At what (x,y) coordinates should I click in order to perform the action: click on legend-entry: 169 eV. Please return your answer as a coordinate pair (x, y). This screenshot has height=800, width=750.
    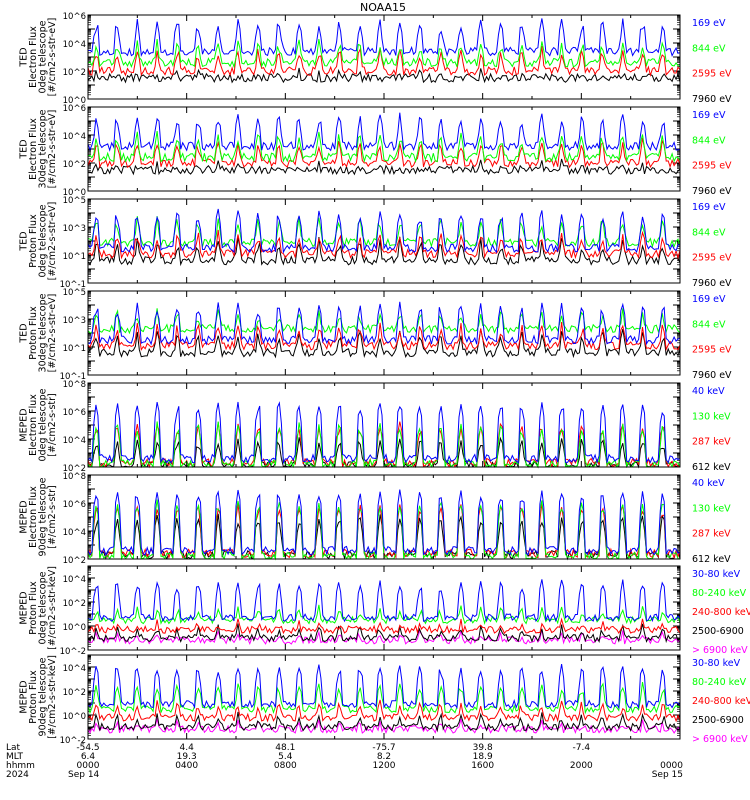
    Looking at the image, I should click on (709, 23).